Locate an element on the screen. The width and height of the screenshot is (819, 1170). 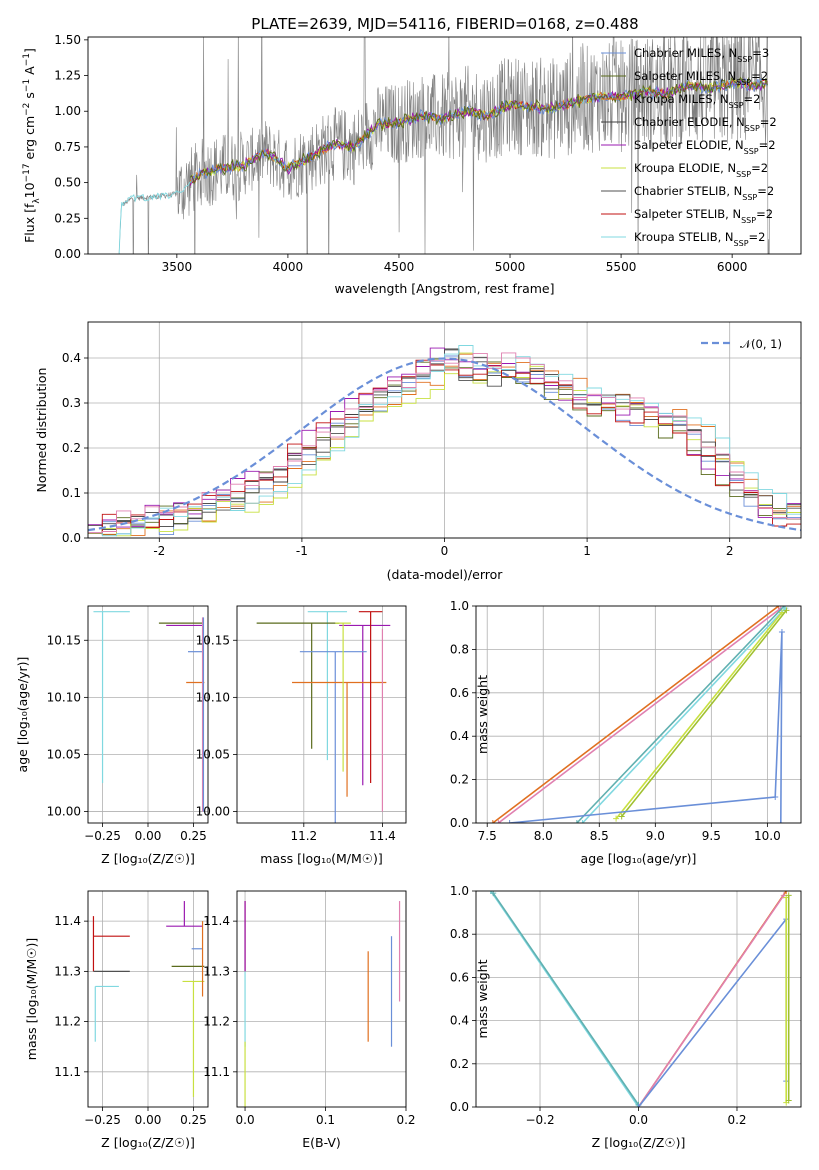
y-axis-label: age [log₁₀(age/yr)] is located at coordinates (22, 715).